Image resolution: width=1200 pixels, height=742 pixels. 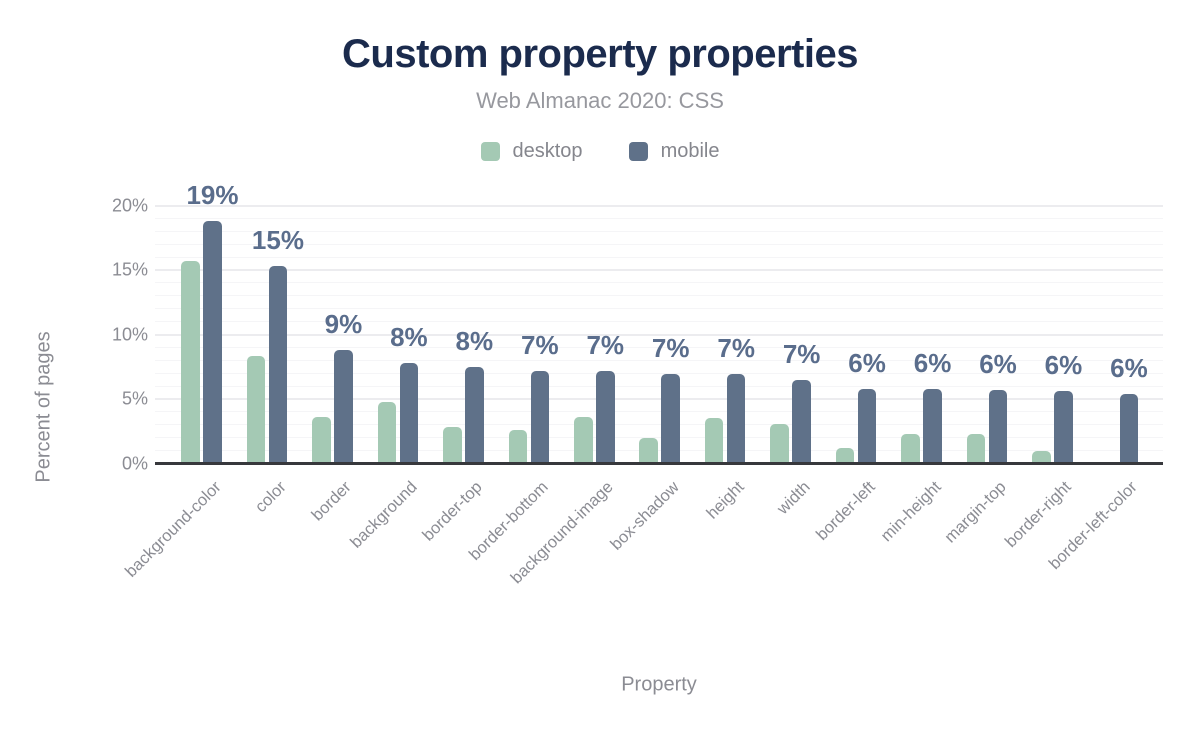 What do you see at coordinates (474, 415) in the screenshot?
I see `bar-mobile-border-top` at bounding box center [474, 415].